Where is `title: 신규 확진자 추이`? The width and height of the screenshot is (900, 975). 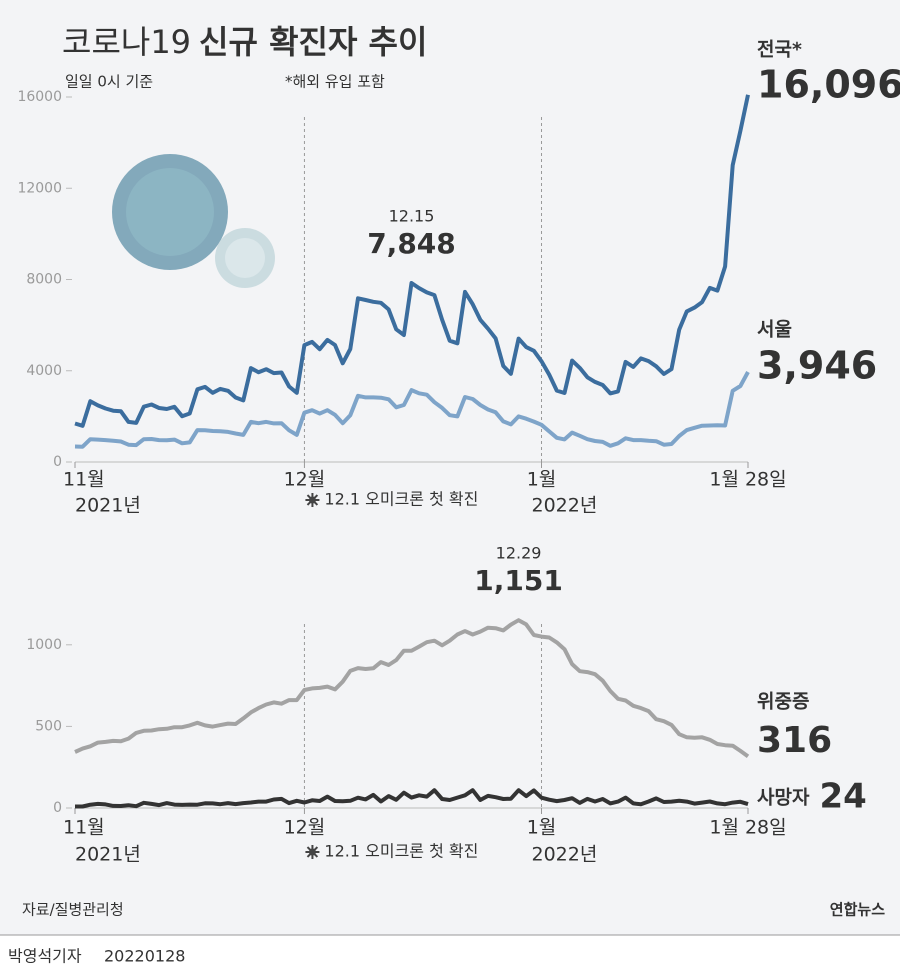
title: 신규 확진자 추이 is located at coordinates (313, 42).